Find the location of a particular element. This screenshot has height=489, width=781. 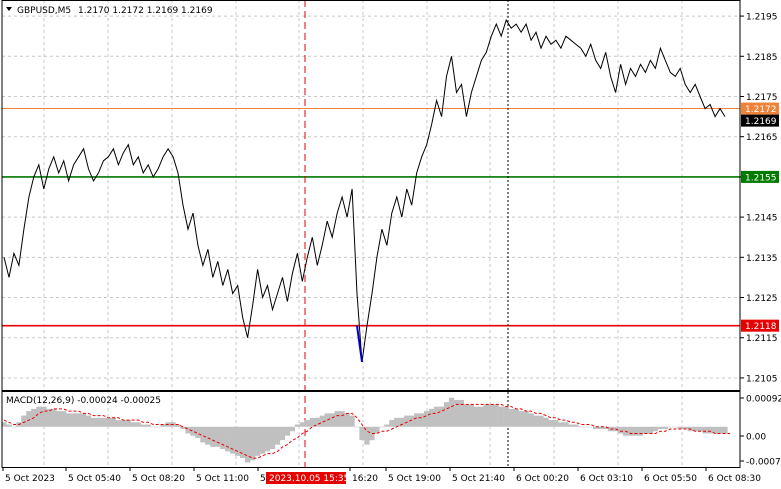

x-tick-label-5: 16:20 is located at coordinates (365, 479).